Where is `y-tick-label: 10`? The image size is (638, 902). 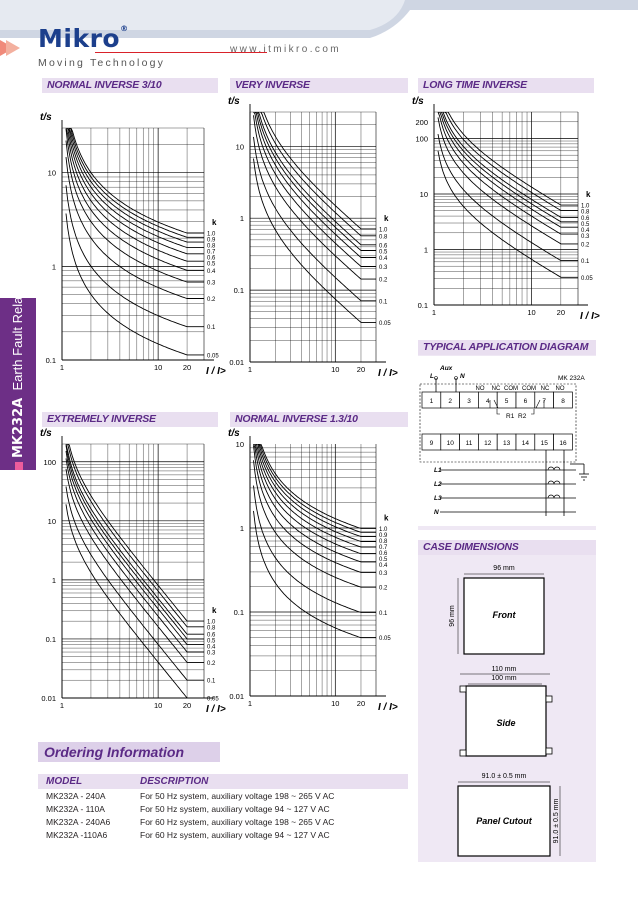
y-tick-label: 10 is located at coordinates (52, 173).